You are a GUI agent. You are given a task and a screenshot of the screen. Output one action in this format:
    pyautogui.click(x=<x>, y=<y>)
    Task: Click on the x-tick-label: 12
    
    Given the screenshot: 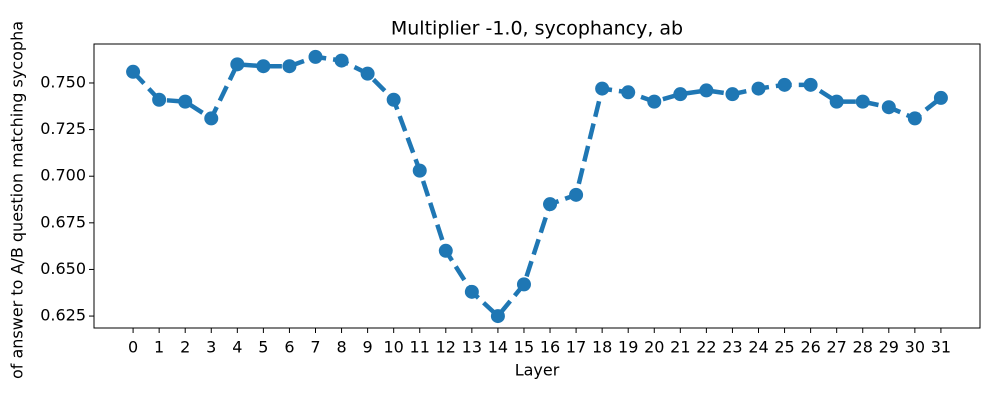 What is the action you would take?
    pyautogui.click(x=446, y=347)
    